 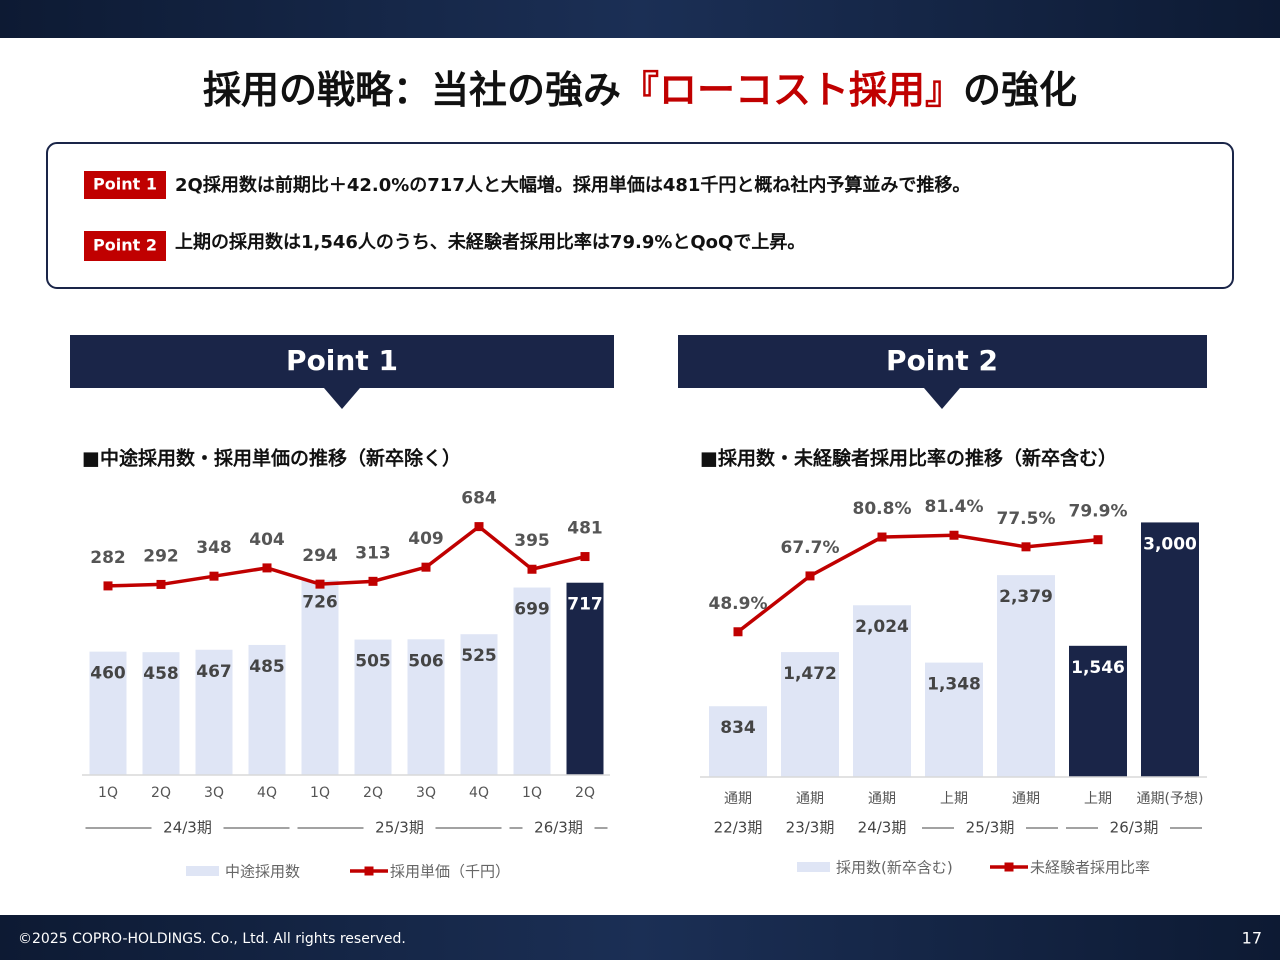 What do you see at coordinates (1026, 519) in the screenshot?
I see `line-value-label: 77.5%` at bounding box center [1026, 519].